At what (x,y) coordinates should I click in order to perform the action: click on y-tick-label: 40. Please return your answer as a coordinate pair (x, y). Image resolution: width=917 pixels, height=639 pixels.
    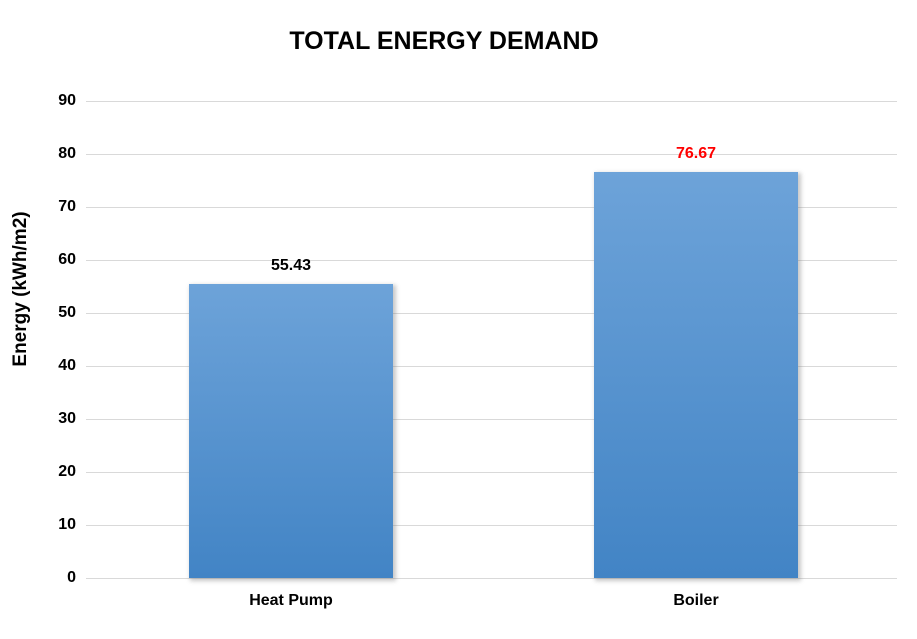
    Looking at the image, I should click on (67, 365).